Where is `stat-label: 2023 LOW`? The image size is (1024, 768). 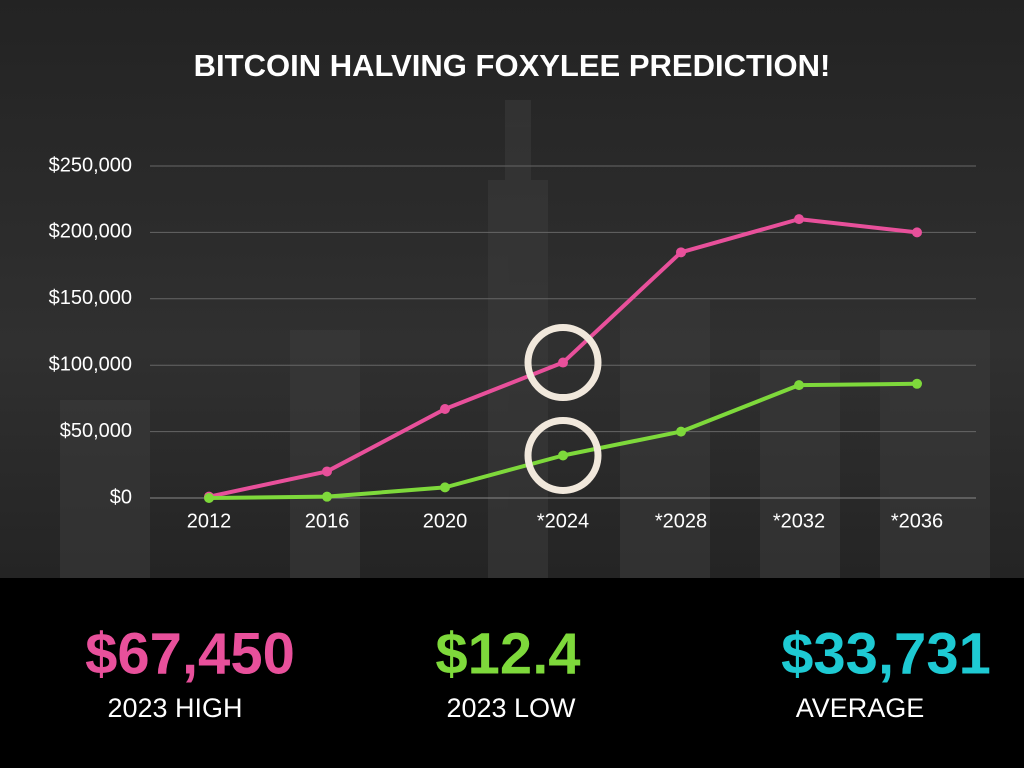 stat-label: 2023 LOW is located at coordinates (511, 708).